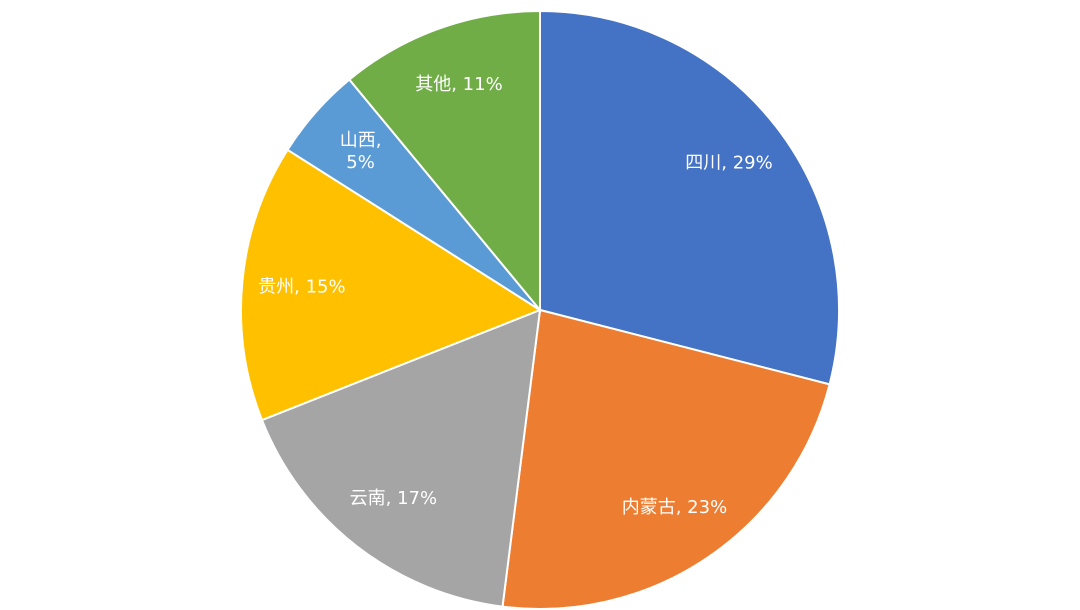 Image resolution: width=1080 pixels, height=610 pixels. I want to click on data-label: 内蒙古, 23%, so click(674, 507).